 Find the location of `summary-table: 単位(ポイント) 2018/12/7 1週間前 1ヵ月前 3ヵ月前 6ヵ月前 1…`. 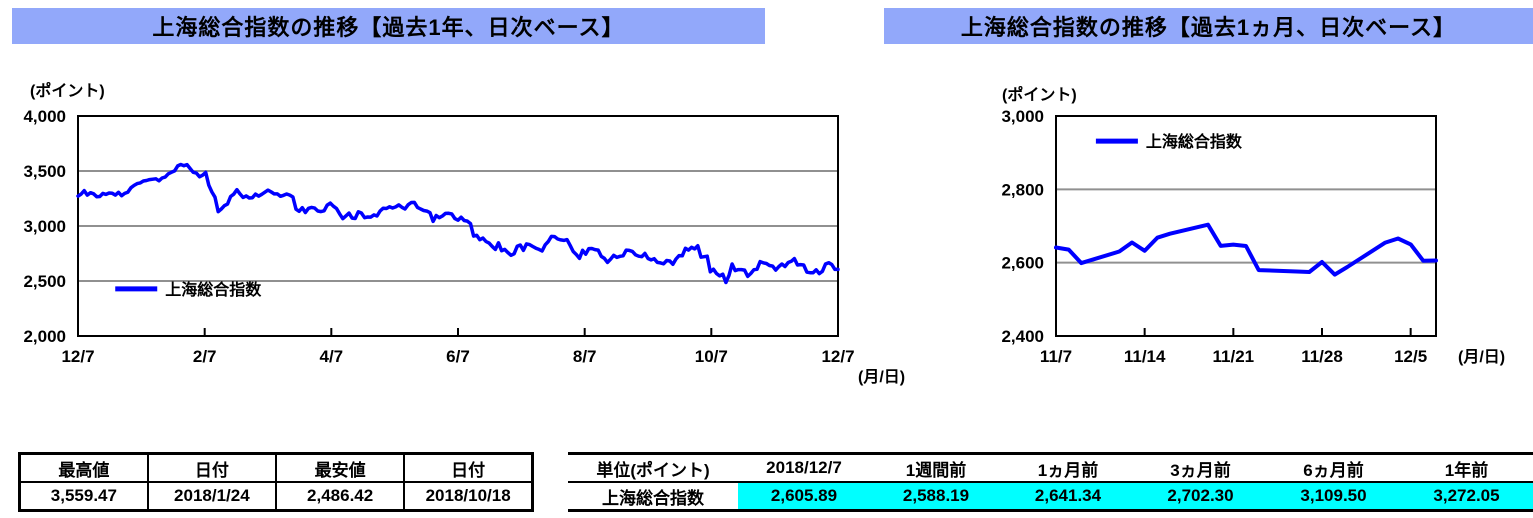

summary-table: 単位(ポイント) 2018/12/7 1週間前 1ヵ月前 3ヵ月前 6ヵ月前 1… is located at coordinates (1050, 482).